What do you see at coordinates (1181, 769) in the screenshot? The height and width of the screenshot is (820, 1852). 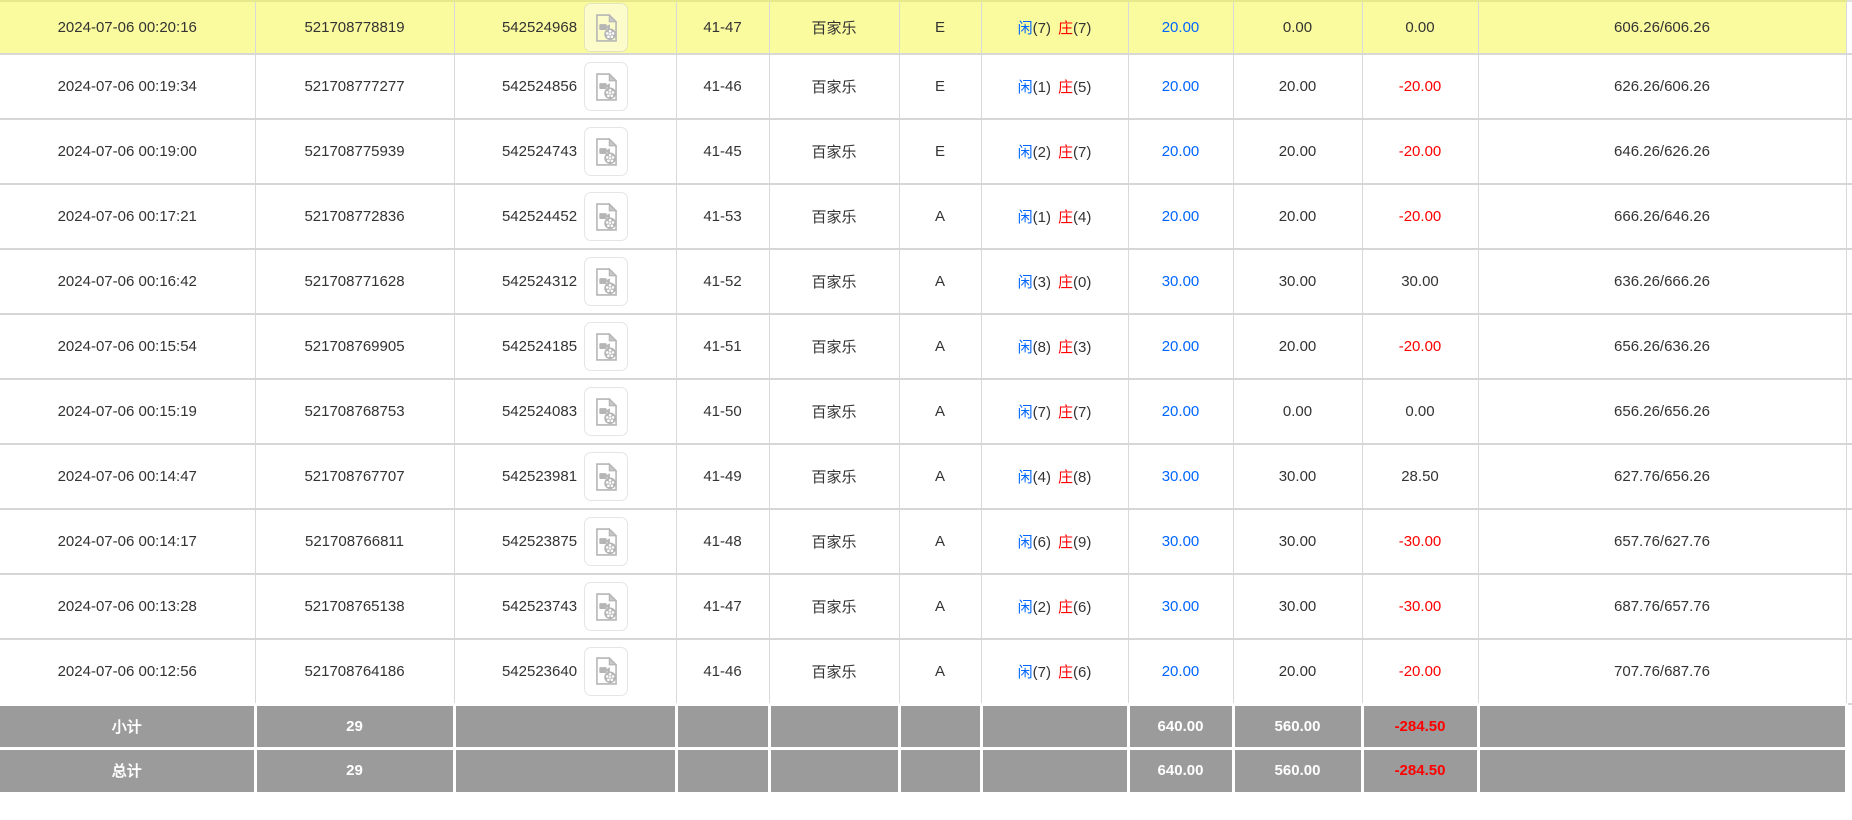 I see `total-bet-amount: 640.00` at bounding box center [1181, 769].